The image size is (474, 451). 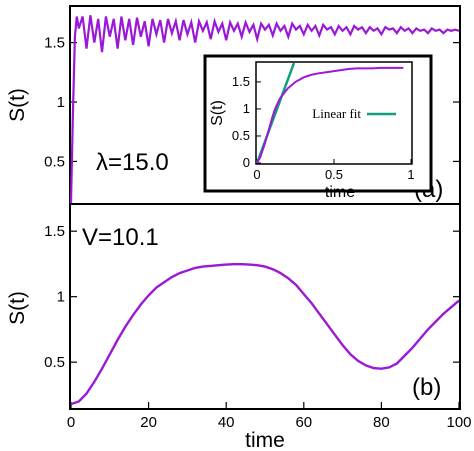 What do you see at coordinates (246, 122) in the screenshot?
I see `inset-yticks: 0 0.5 1 1.5` at bounding box center [246, 122].